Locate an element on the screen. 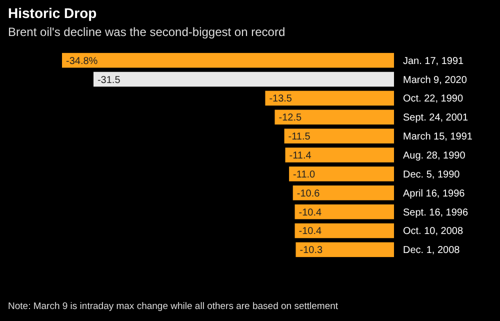 The width and height of the screenshot is (500, 321). chart-title: Historic Drop is located at coordinates (52, 13).